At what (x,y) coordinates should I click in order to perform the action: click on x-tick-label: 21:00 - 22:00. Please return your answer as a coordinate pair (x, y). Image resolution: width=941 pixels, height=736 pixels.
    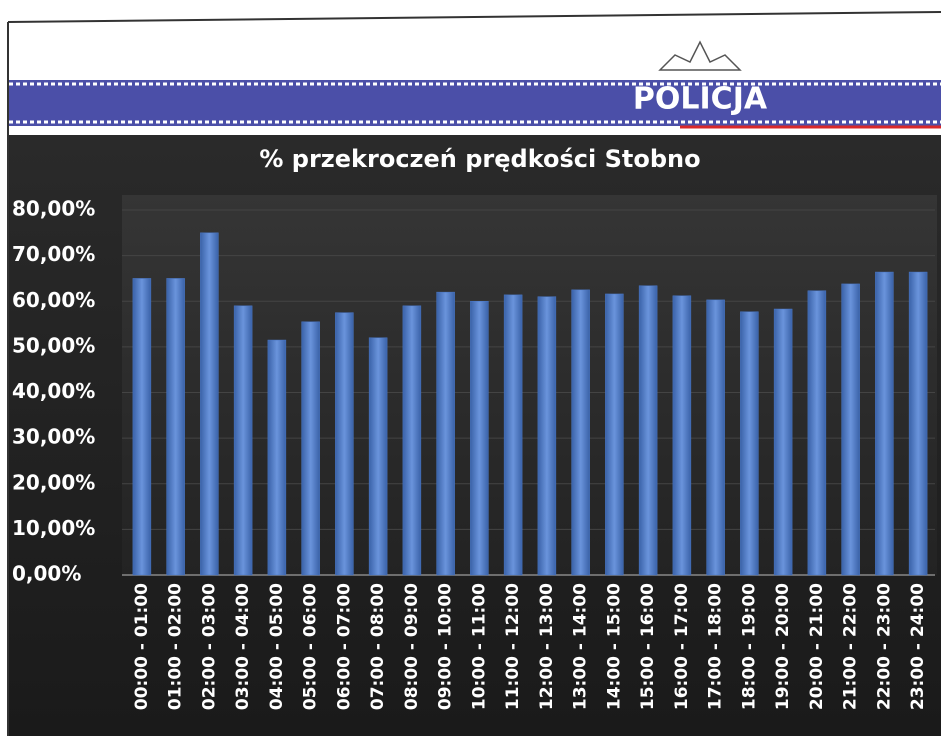
    Looking at the image, I should click on (851, 646).